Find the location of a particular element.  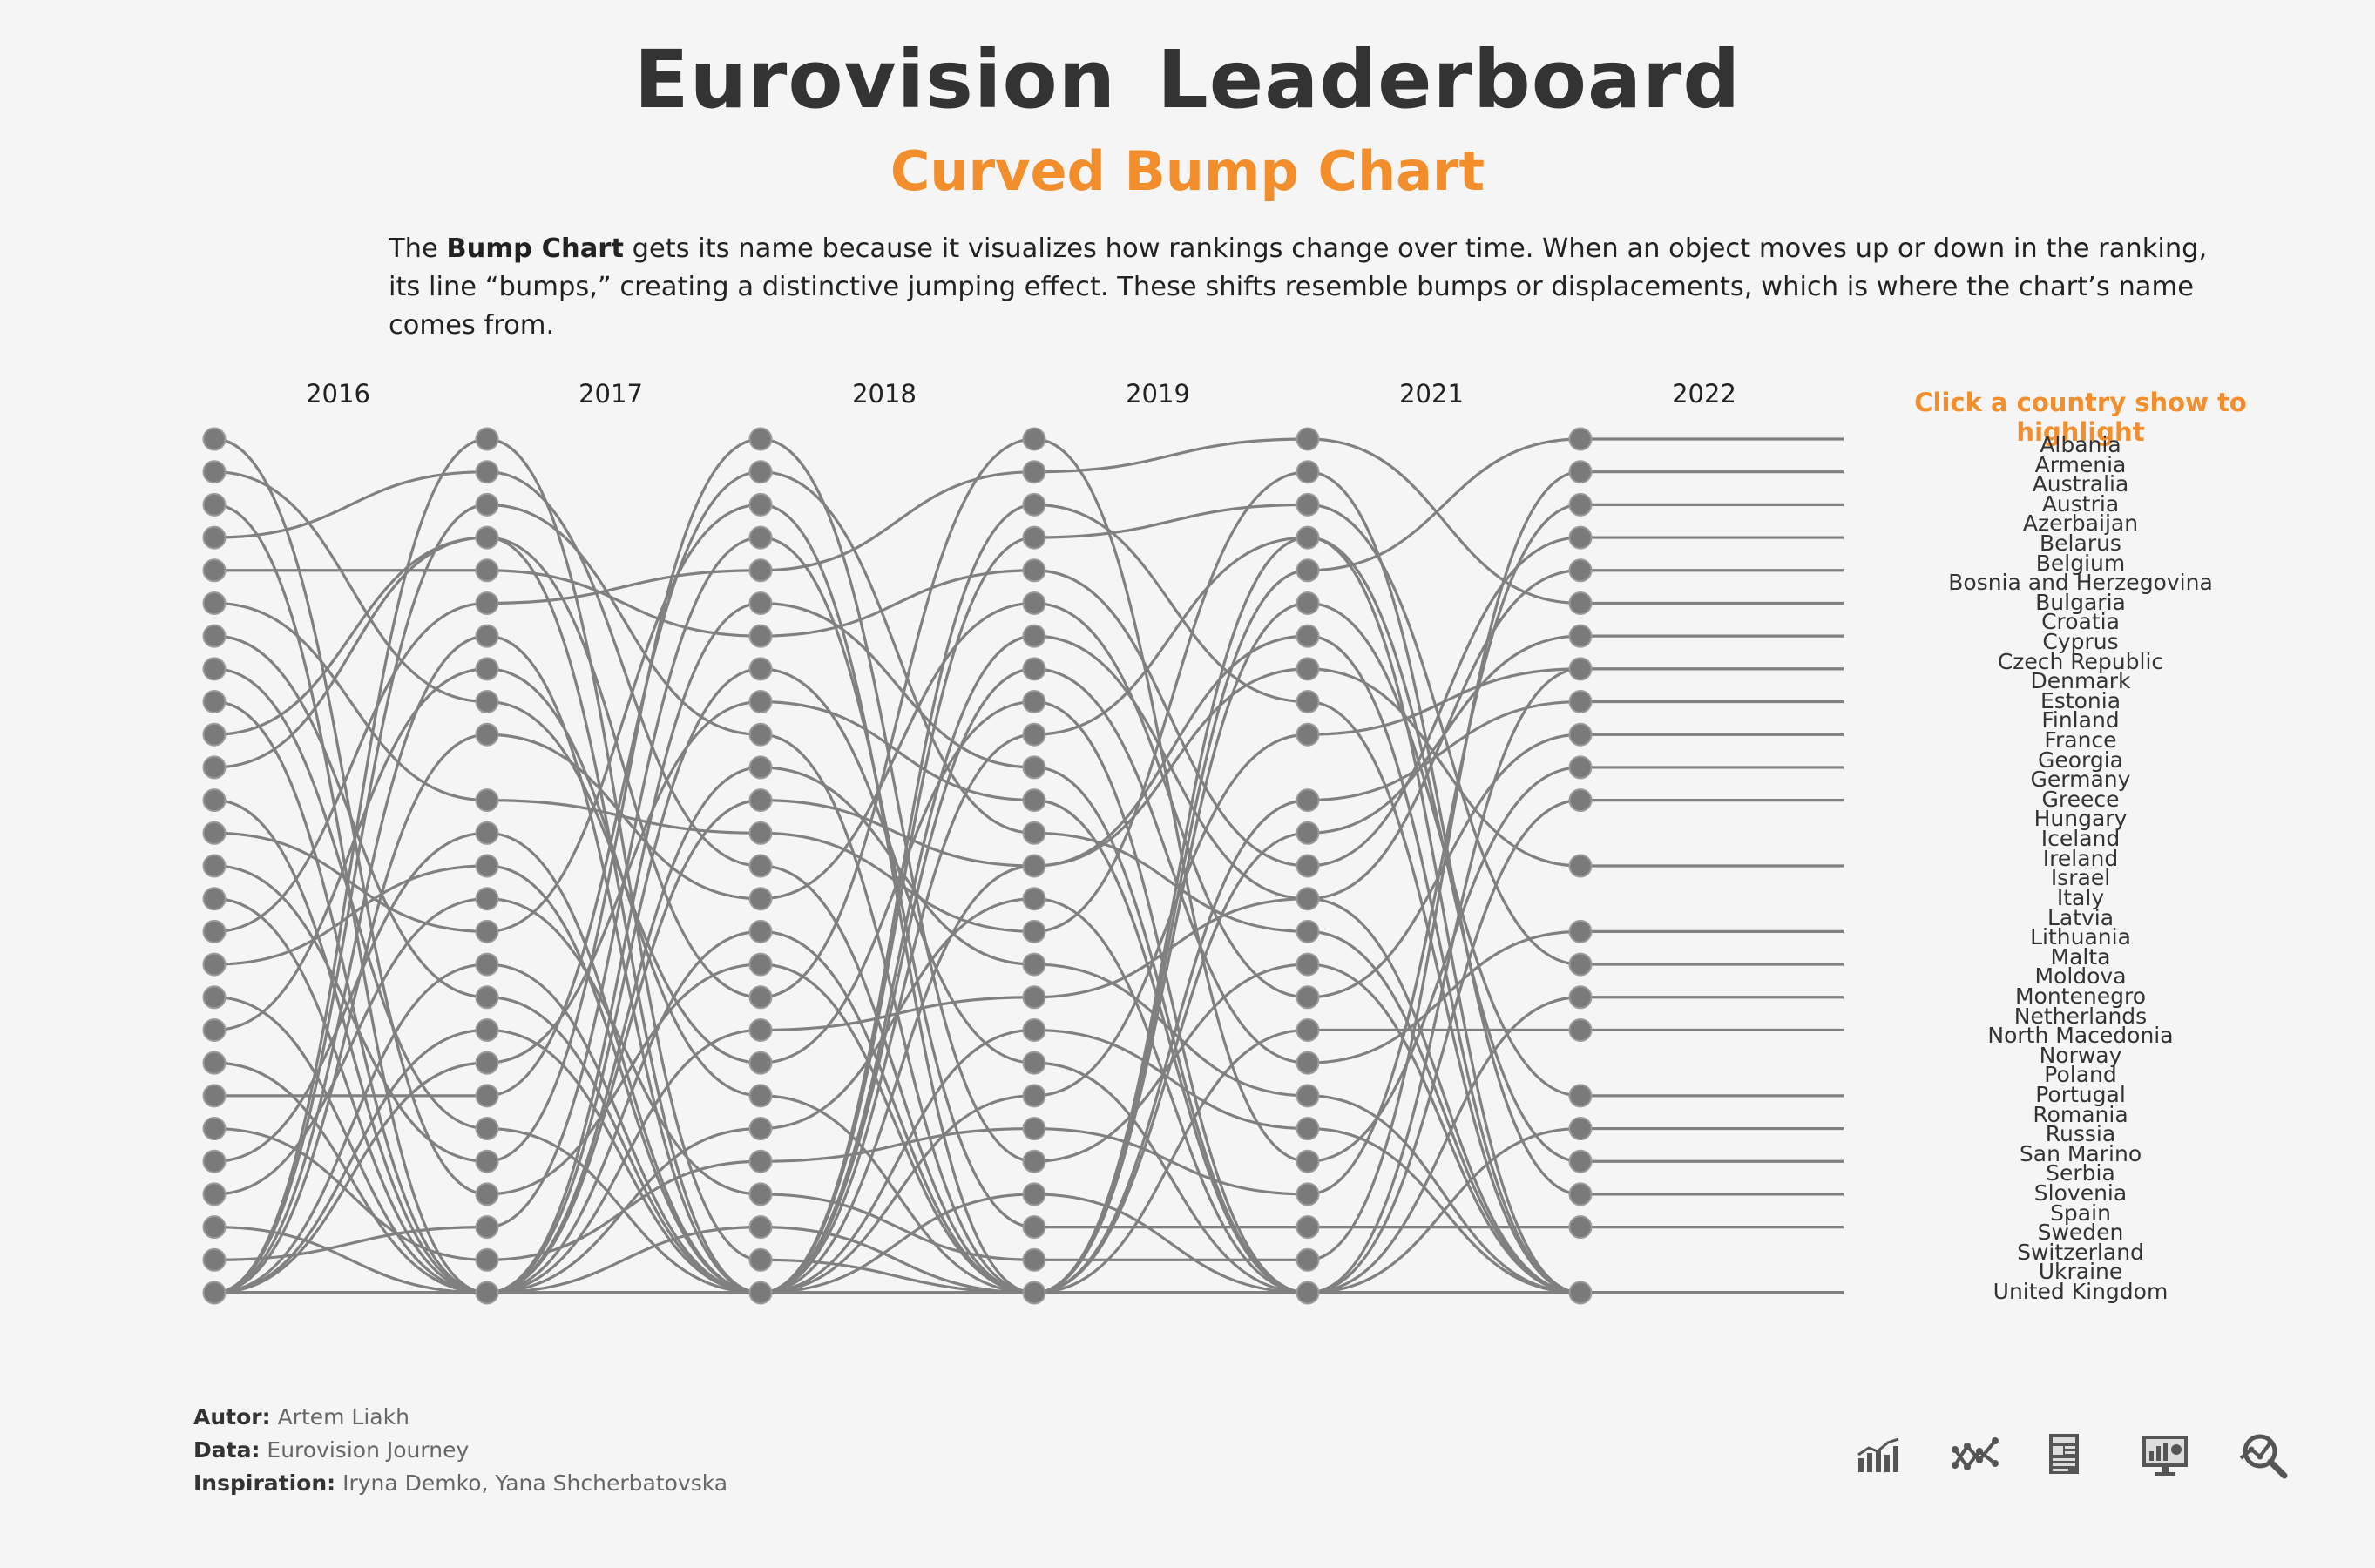

legend-item-latvia: Latvia is located at coordinates (2080, 917).